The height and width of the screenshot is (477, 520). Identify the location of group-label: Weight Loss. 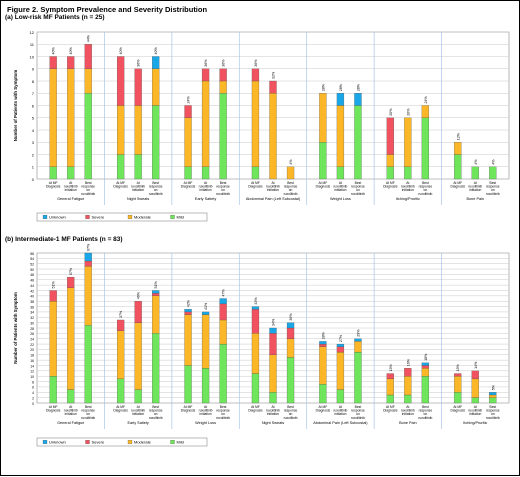
(205, 423).